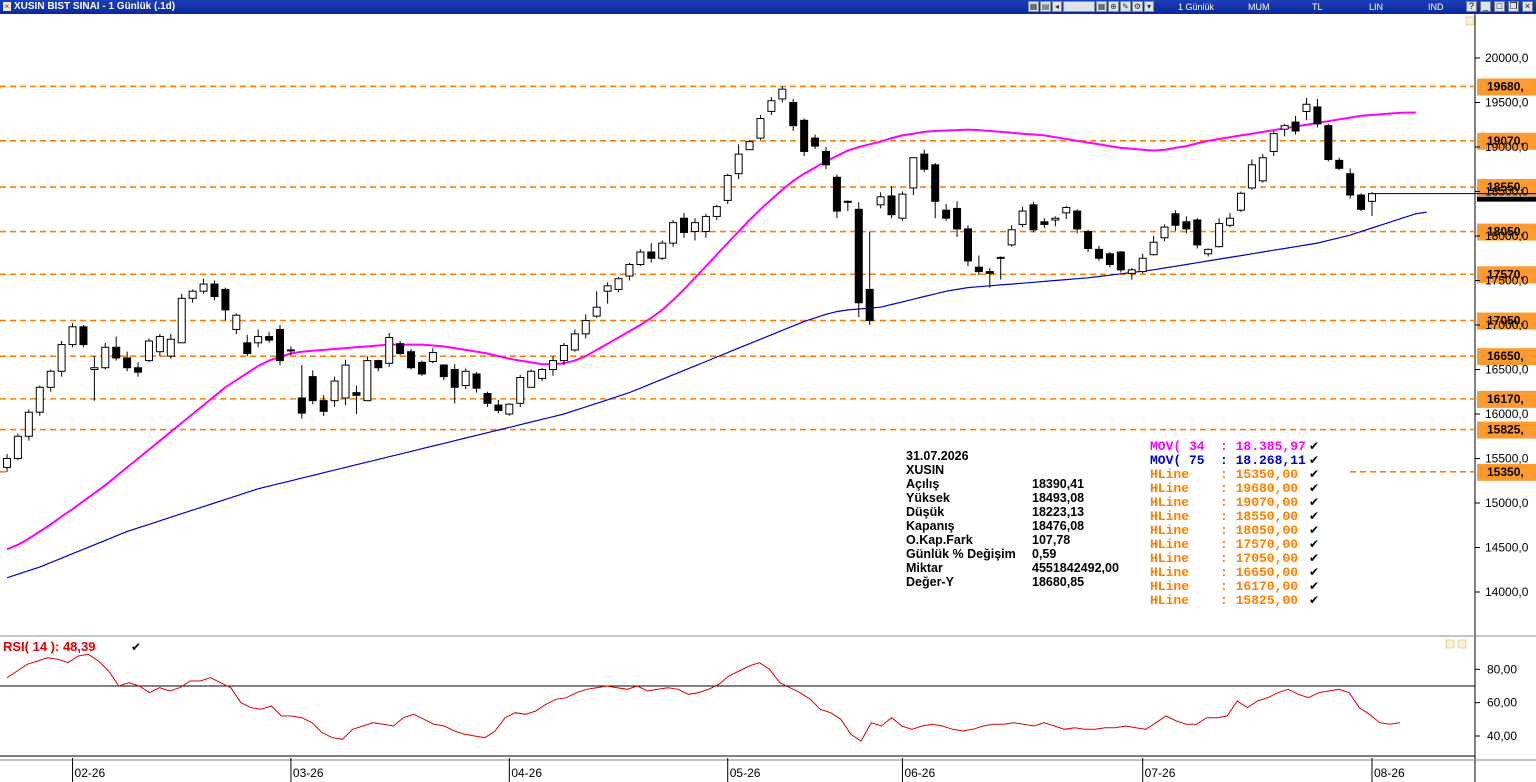 Image resolution: width=1536 pixels, height=782 pixels. Describe the element at coordinates (1137, 6) in the screenshot. I see `tools-icon: ⚙` at that location.